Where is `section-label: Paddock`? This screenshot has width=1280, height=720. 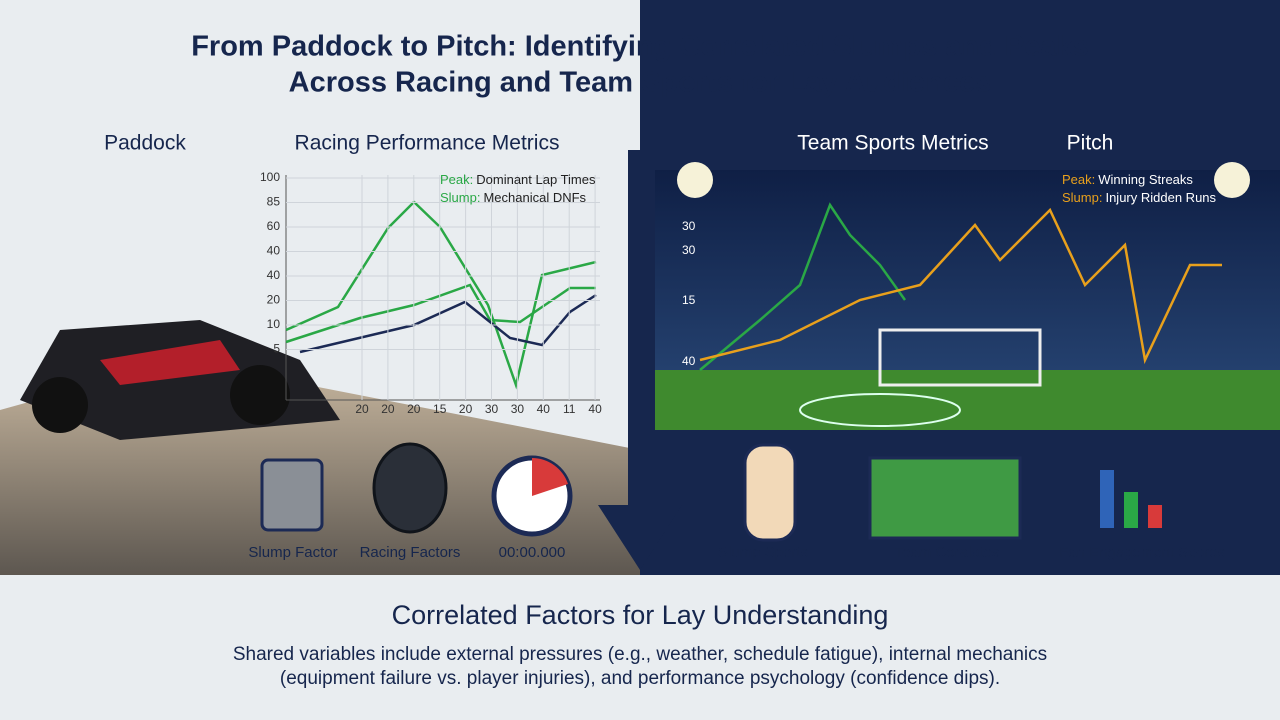
section-label: Paddock is located at coordinates (145, 143).